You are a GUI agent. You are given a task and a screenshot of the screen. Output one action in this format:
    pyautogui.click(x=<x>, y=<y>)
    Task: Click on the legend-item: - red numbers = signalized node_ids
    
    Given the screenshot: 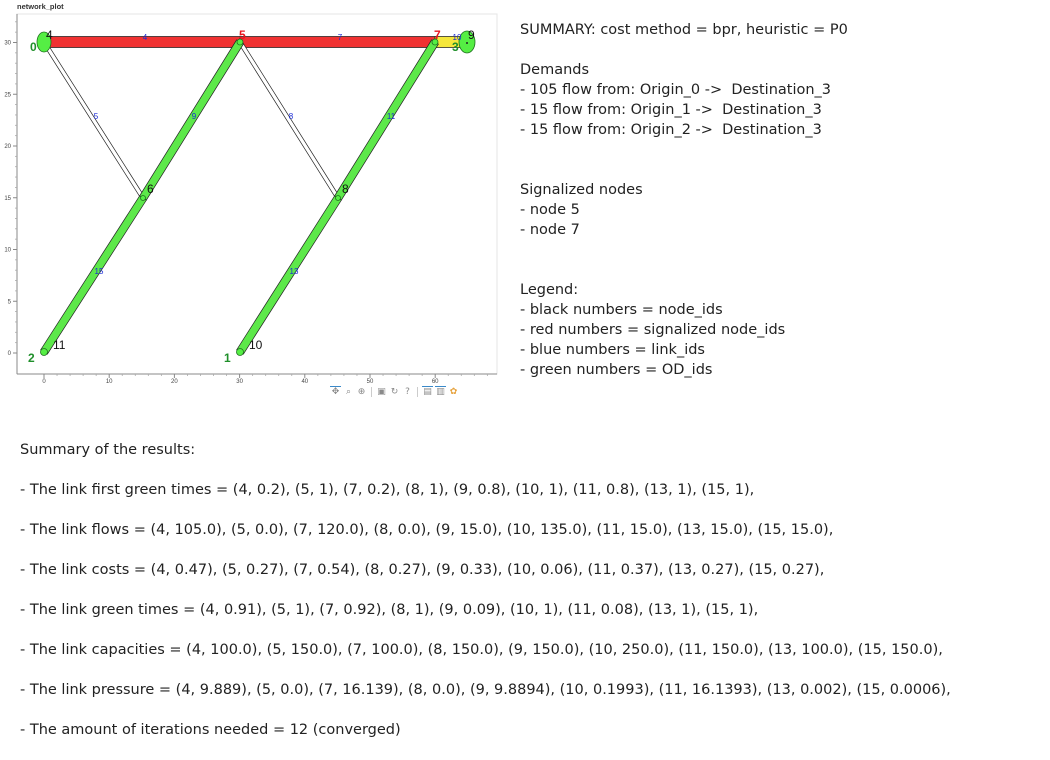 What is the action you would take?
    pyautogui.click(x=653, y=330)
    